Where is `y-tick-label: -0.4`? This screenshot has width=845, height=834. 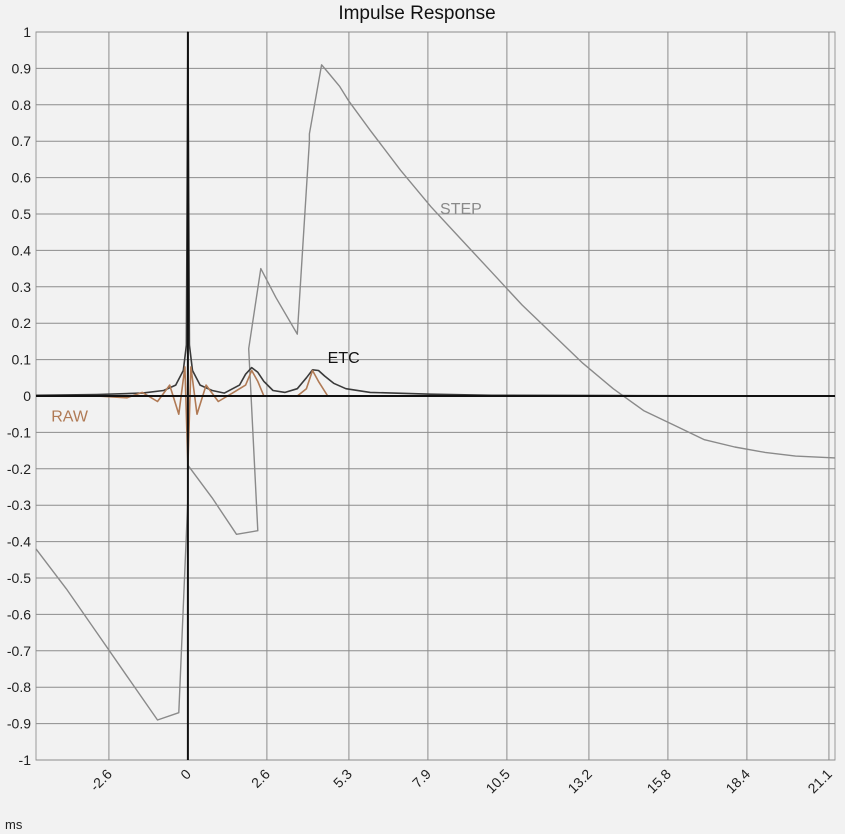 y-tick-label: -0.4 is located at coordinates (19, 542).